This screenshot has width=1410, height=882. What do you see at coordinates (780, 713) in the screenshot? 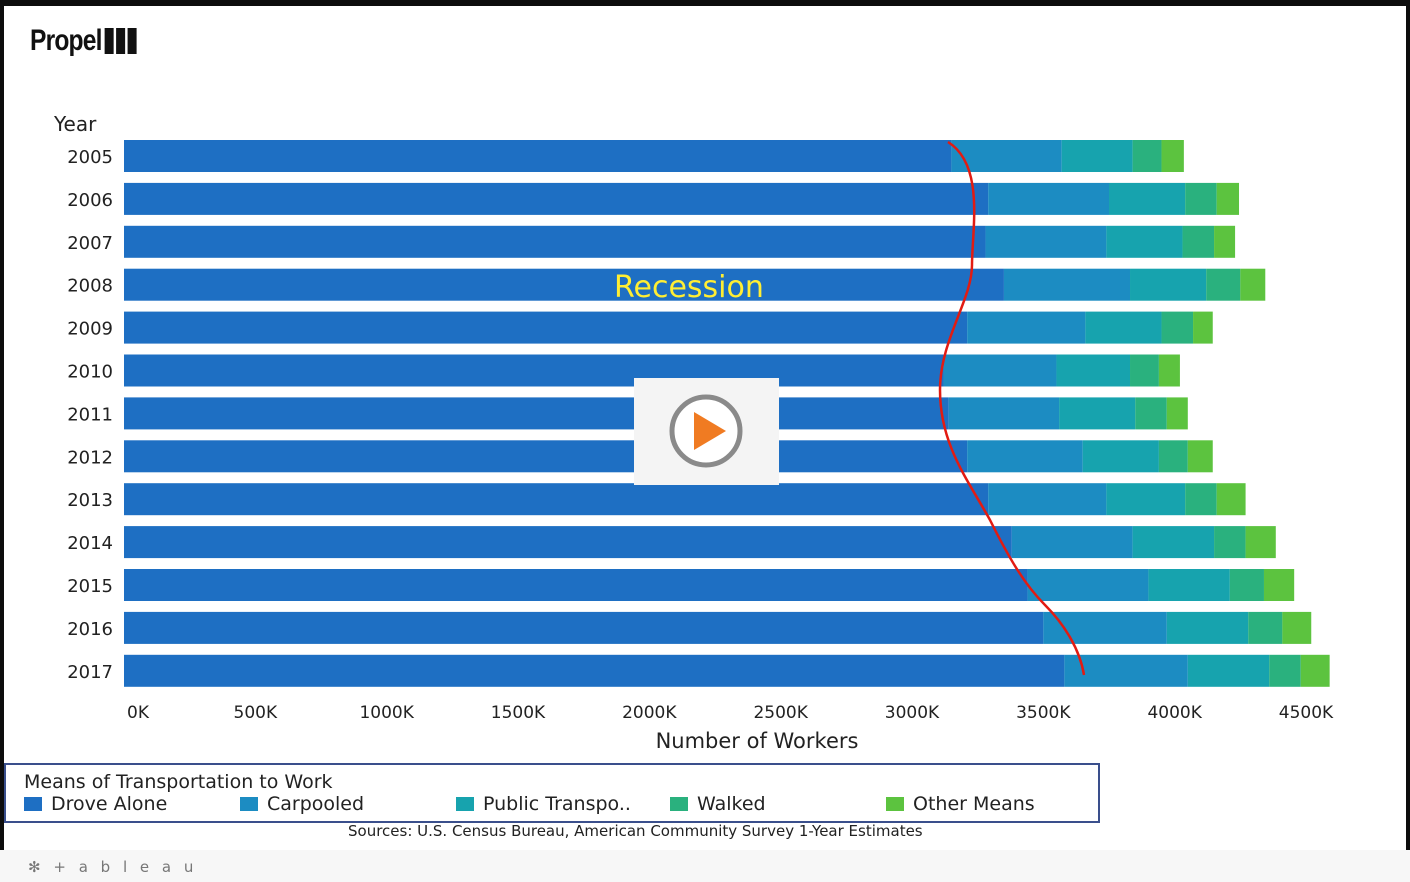
I see `x-tick-label: 2500K` at bounding box center [780, 713].